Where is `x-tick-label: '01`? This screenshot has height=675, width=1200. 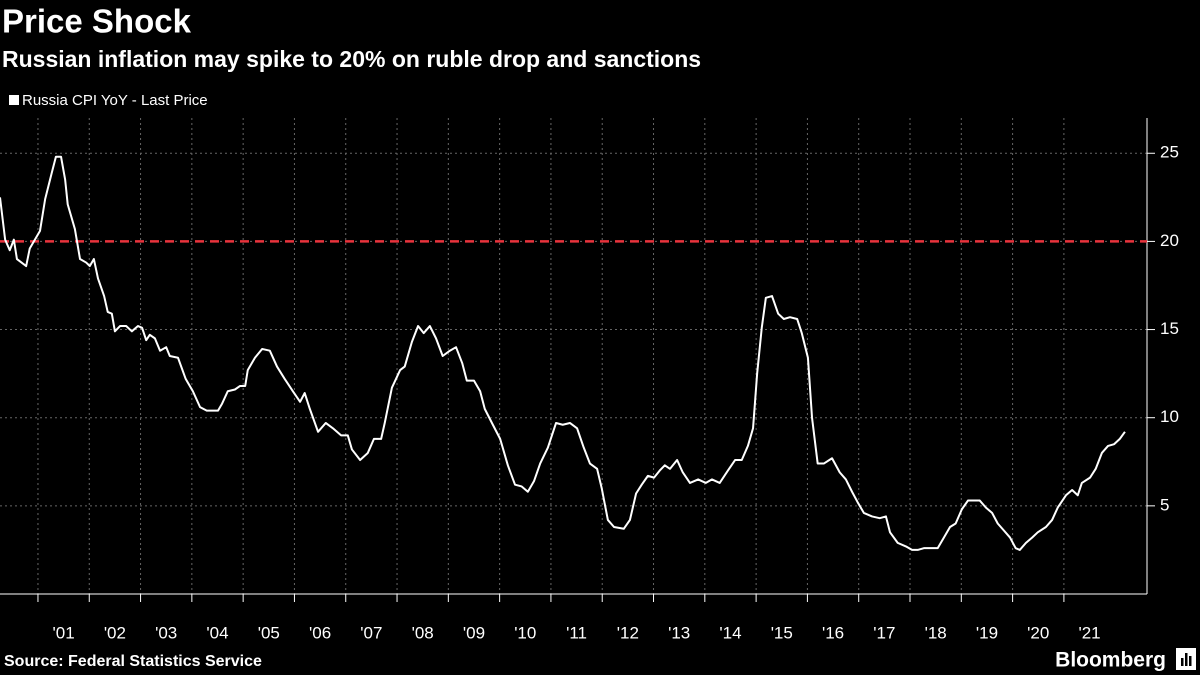
x-tick-label: '01 is located at coordinates (64, 632).